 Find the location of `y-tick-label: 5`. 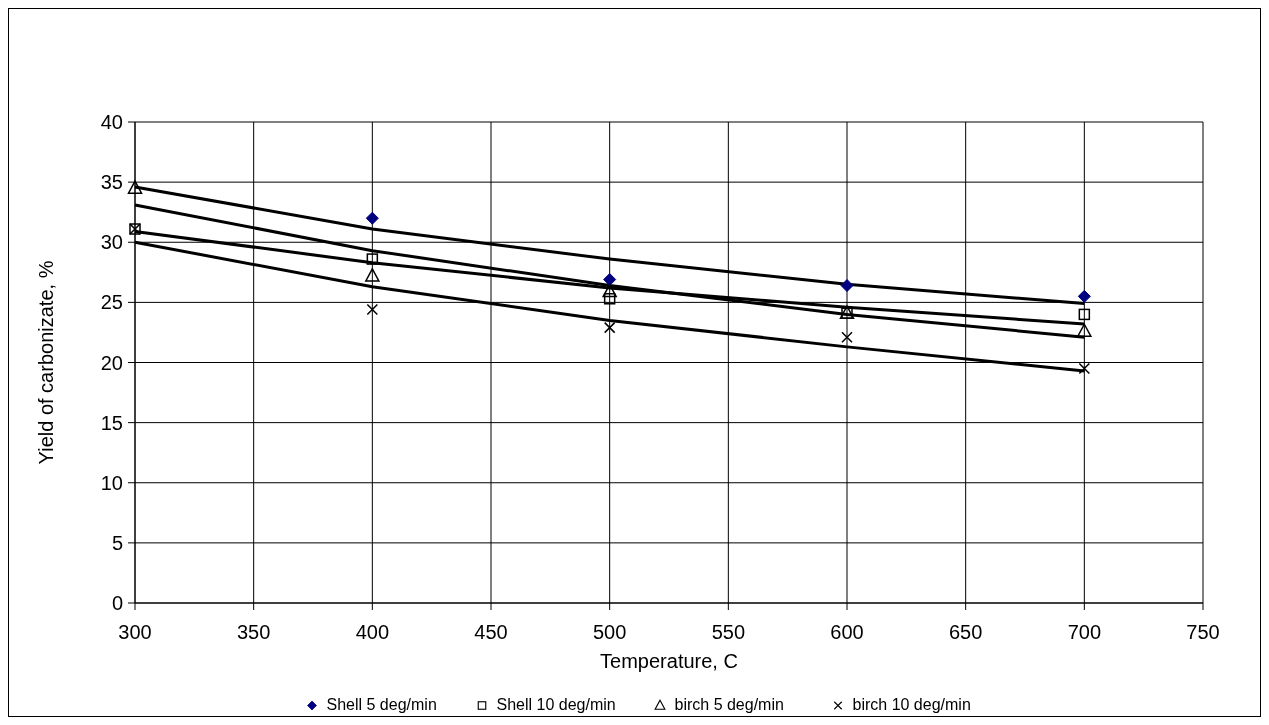

y-tick-label: 5 is located at coordinates (117, 542).